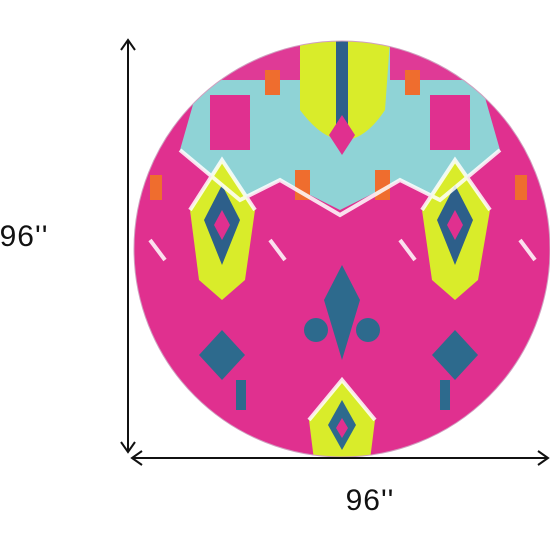 This screenshot has height=550, width=550. I want to click on width-arrow, so click(340, 458).